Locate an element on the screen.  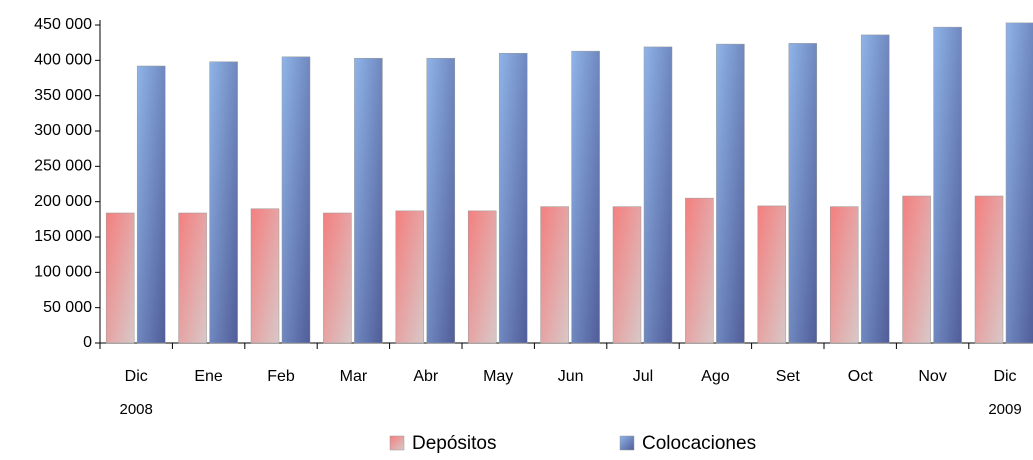
x-tick-label: Set is located at coordinates (788, 376).